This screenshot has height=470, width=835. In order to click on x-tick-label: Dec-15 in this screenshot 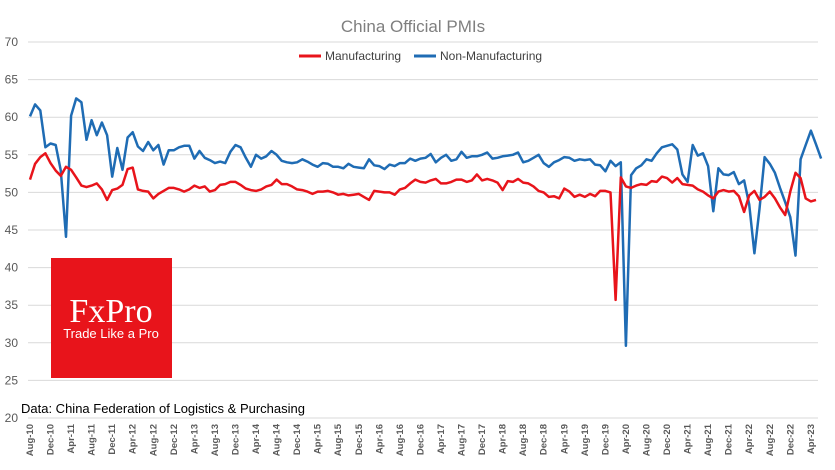, I will do `click(359, 439)`.